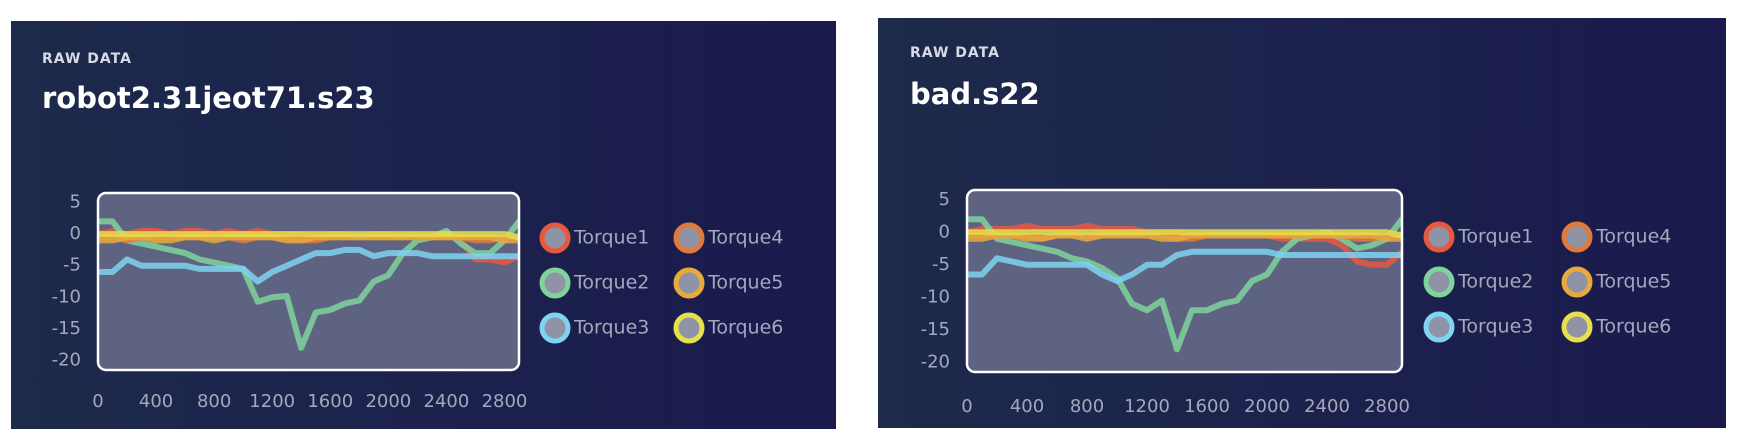 The width and height of the screenshot is (1752, 446). I want to click on card-title: bad.s22, so click(975, 94).